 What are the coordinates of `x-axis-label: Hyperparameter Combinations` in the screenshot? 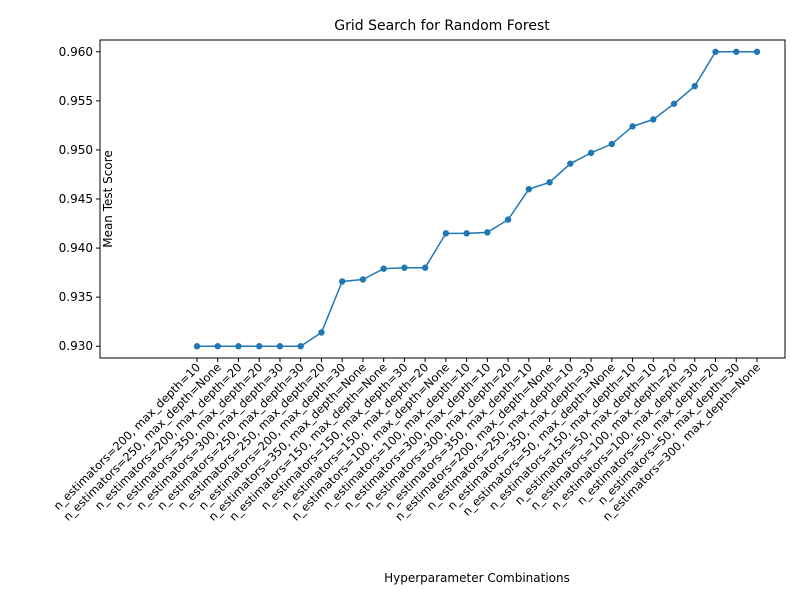 It's located at (477, 578).